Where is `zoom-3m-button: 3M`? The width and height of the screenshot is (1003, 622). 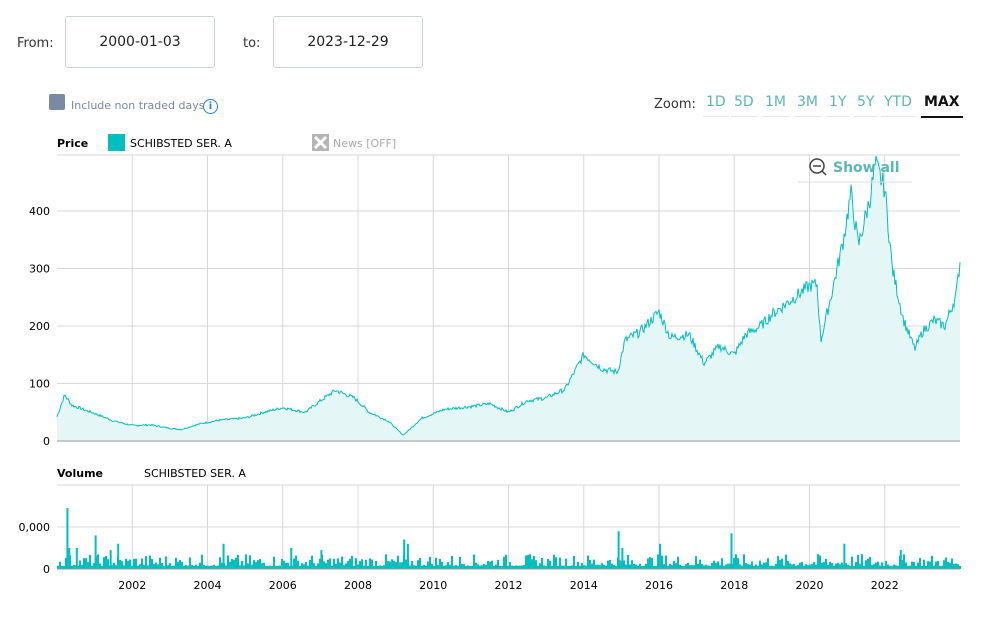
zoom-3m-button: 3M is located at coordinates (807, 105).